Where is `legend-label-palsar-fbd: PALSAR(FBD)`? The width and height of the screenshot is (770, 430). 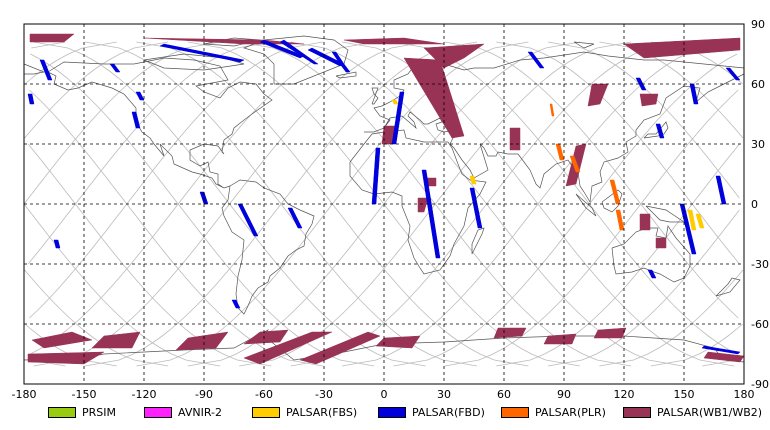 legend-label-palsar-fbd: PALSAR(FBD) is located at coordinates (448, 412).